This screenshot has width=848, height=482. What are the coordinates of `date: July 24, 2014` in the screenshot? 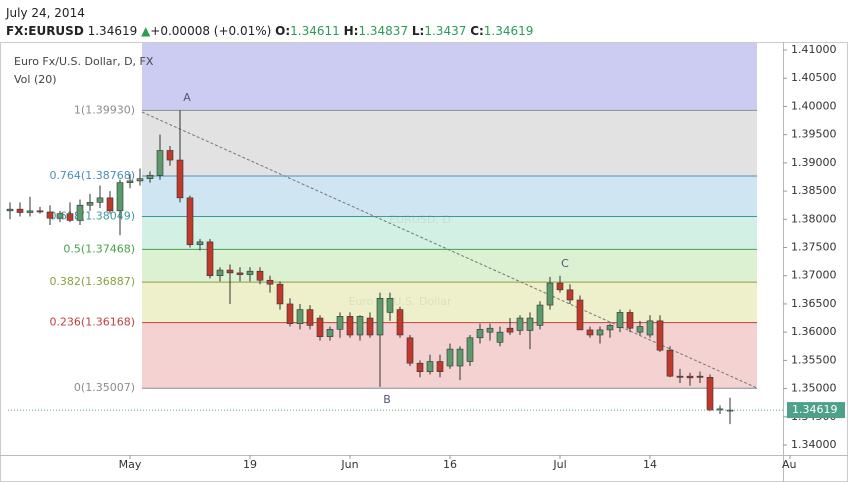 It's located at (45, 13).